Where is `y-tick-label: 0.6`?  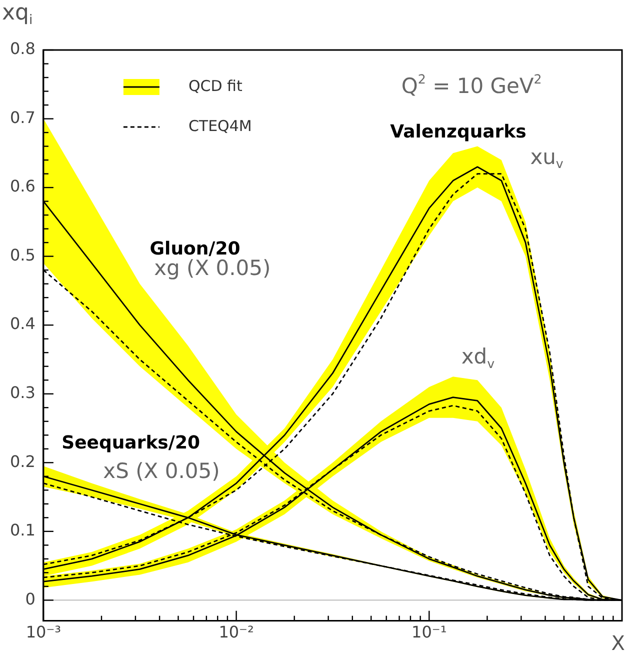
y-tick-label: 0.6 is located at coordinates (23, 186).